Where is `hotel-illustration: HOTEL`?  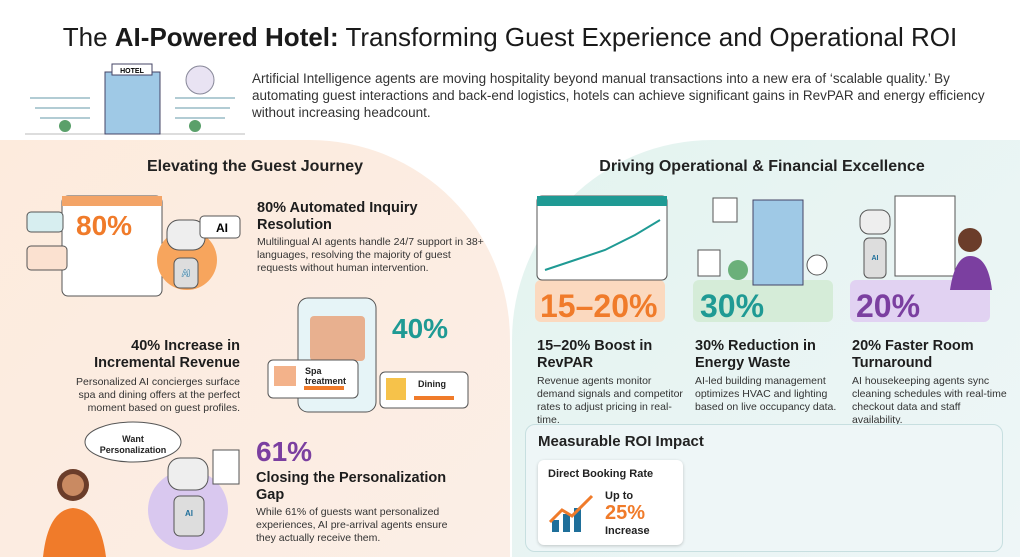 hotel-illustration: HOTEL is located at coordinates (135, 99).